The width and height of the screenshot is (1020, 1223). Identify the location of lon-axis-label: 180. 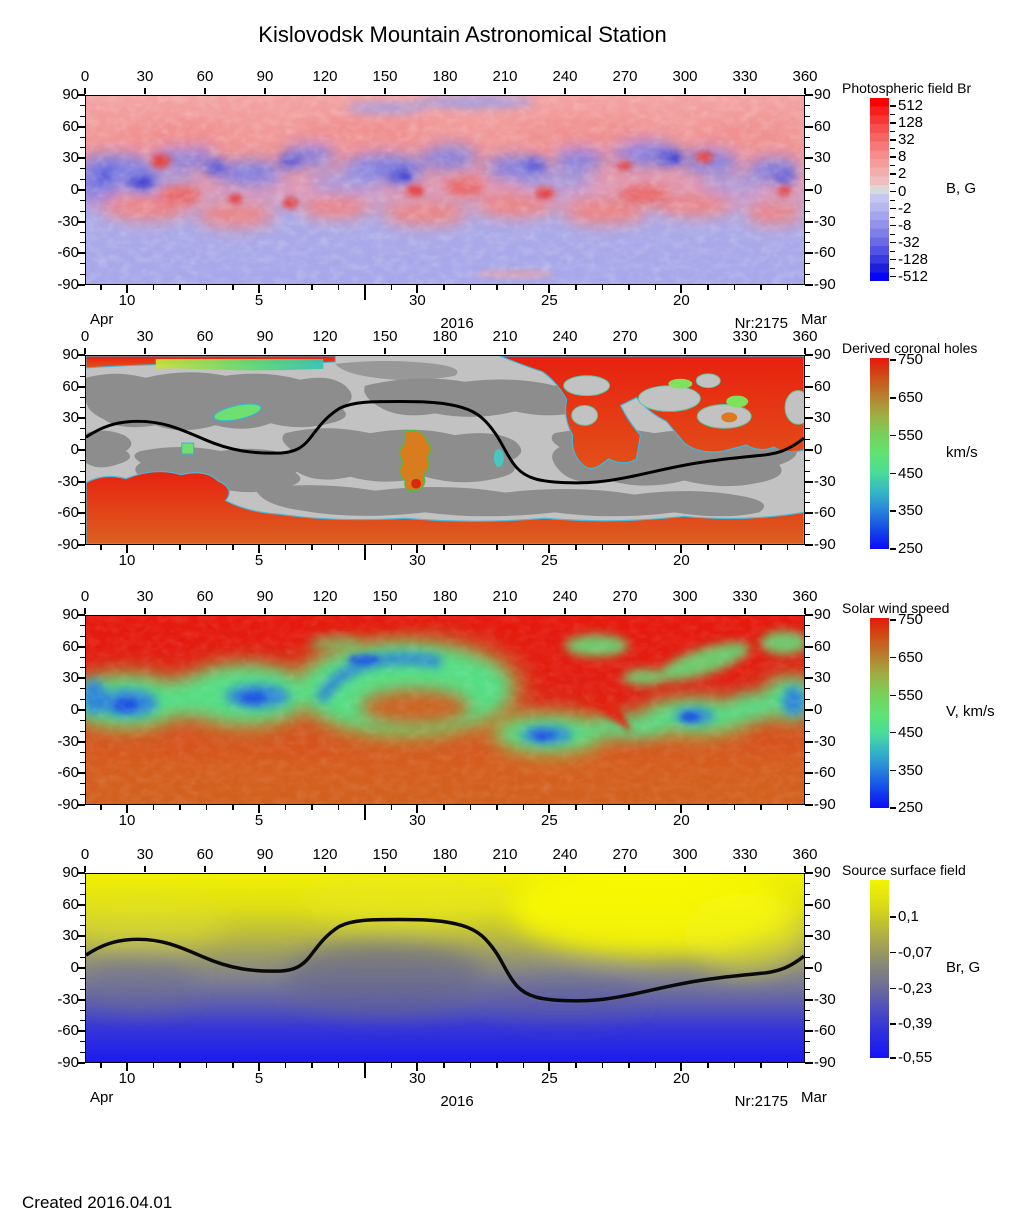
(445, 76).